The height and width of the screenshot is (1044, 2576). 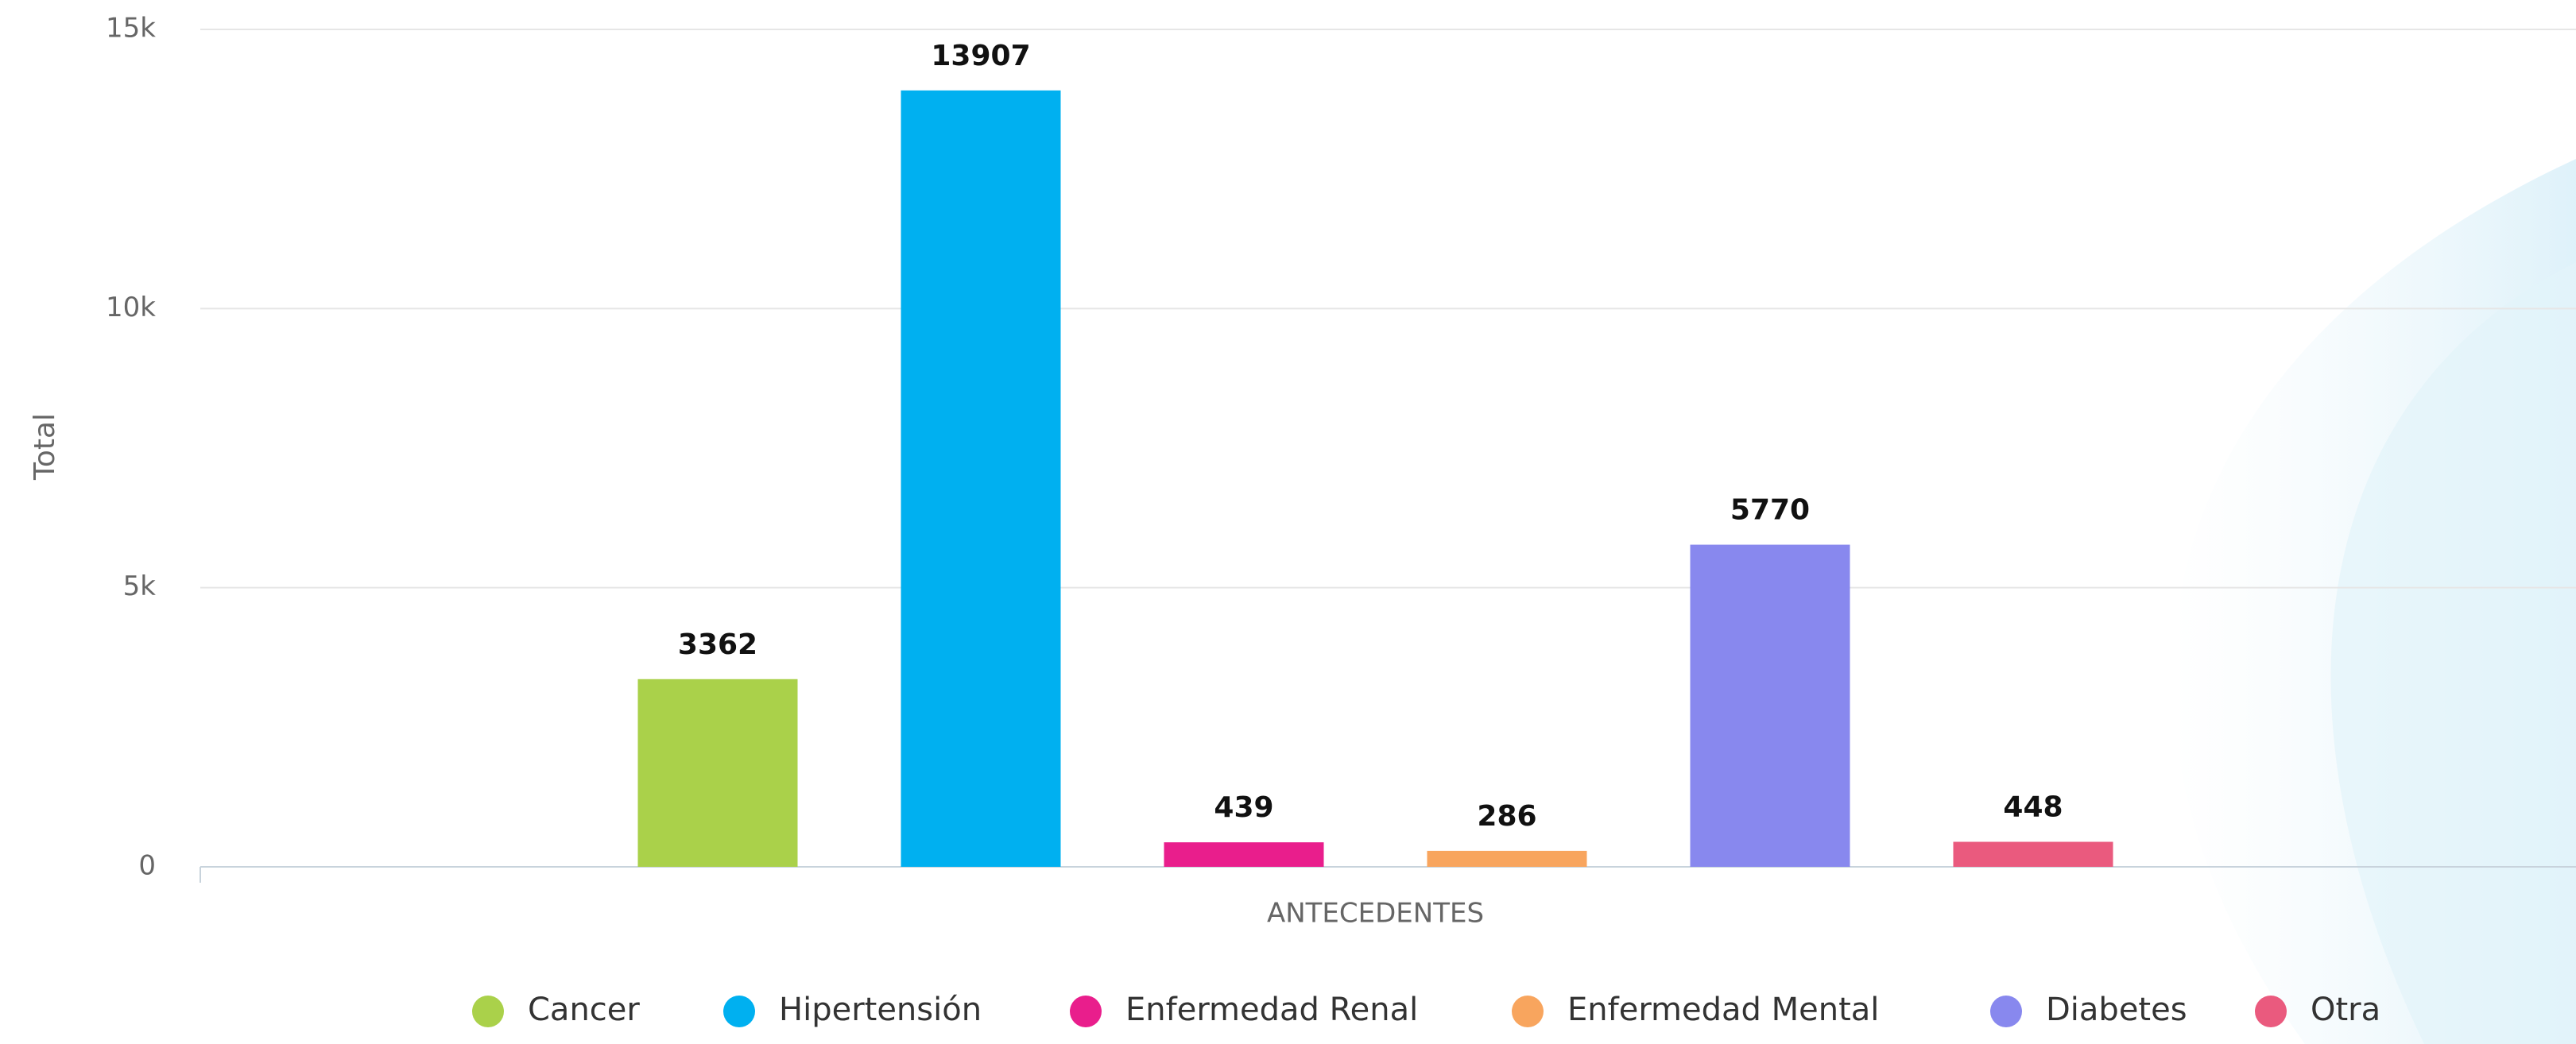 What do you see at coordinates (2033, 807) in the screenshot?
I see `data-label: 448` at bounding box center [2033, 807].